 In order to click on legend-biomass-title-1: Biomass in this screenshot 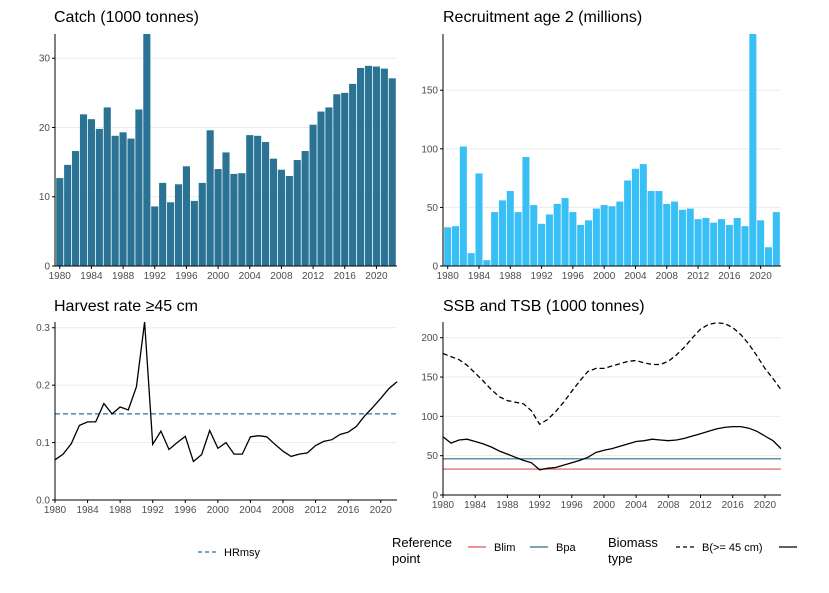, I will do `click(633, 542)`.